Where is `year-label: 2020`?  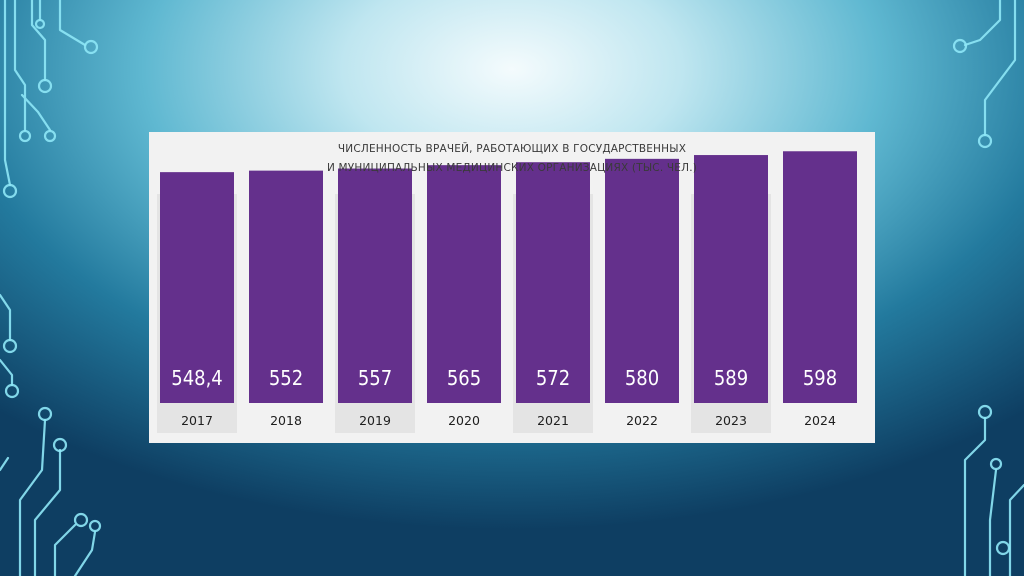 year-label: 2020 is located at coordinates (464, 420).